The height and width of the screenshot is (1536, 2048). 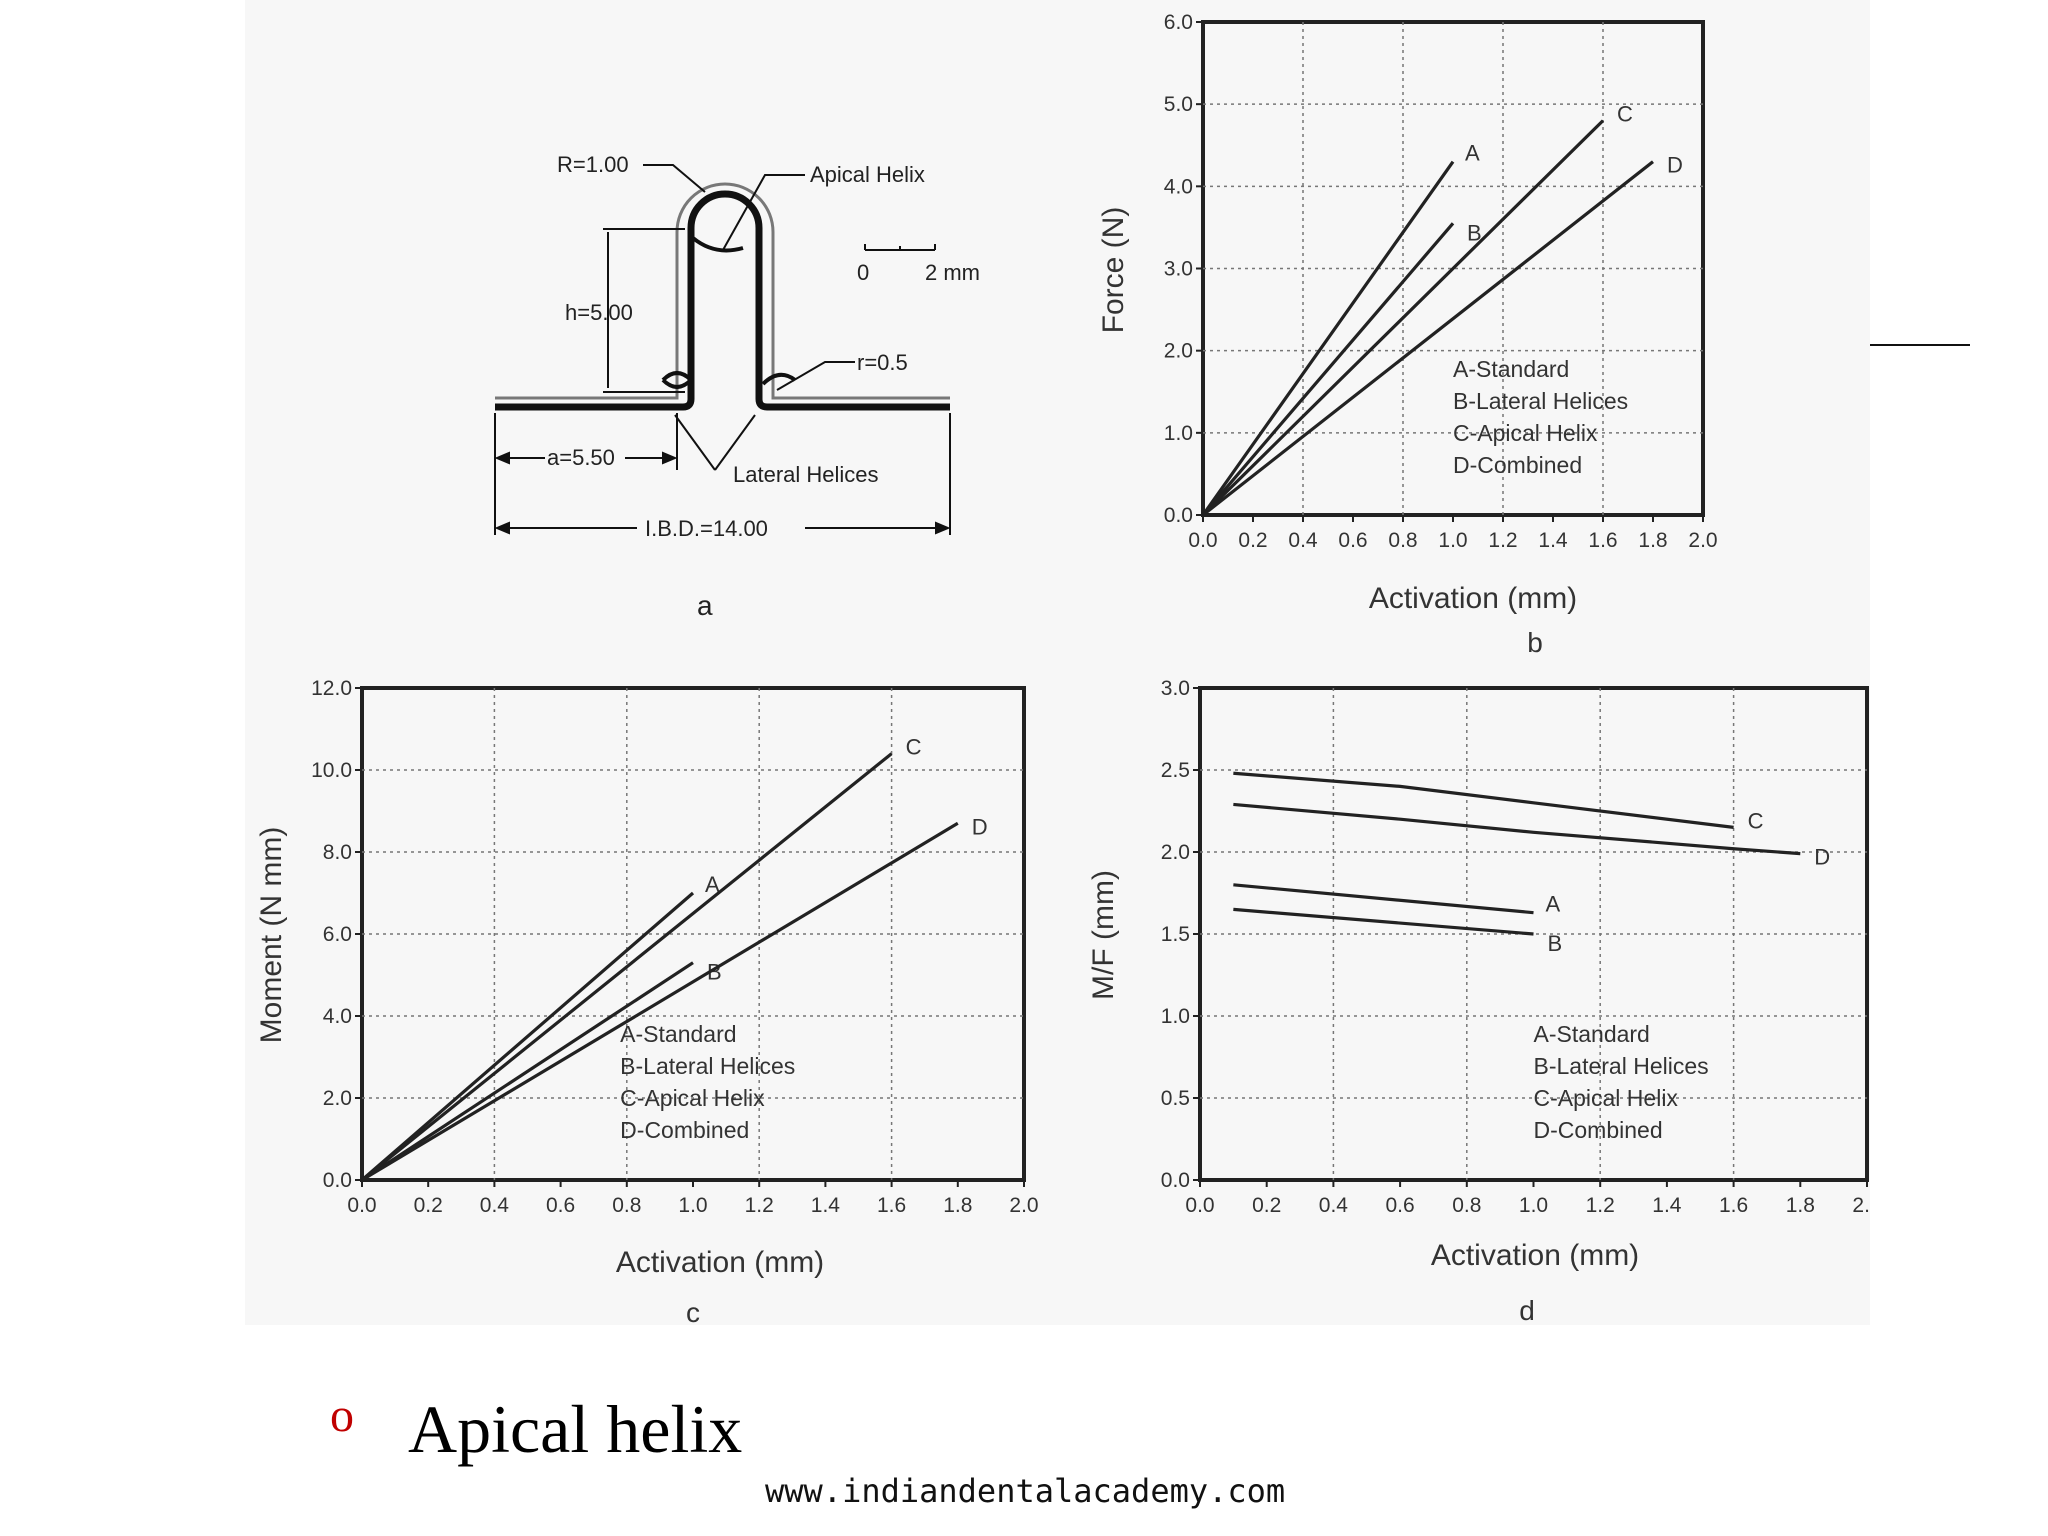 What do you see at coordinates (882, 362) in the screenshot?
I see `label-r: r=0.5` at bounding box center [882, 362].